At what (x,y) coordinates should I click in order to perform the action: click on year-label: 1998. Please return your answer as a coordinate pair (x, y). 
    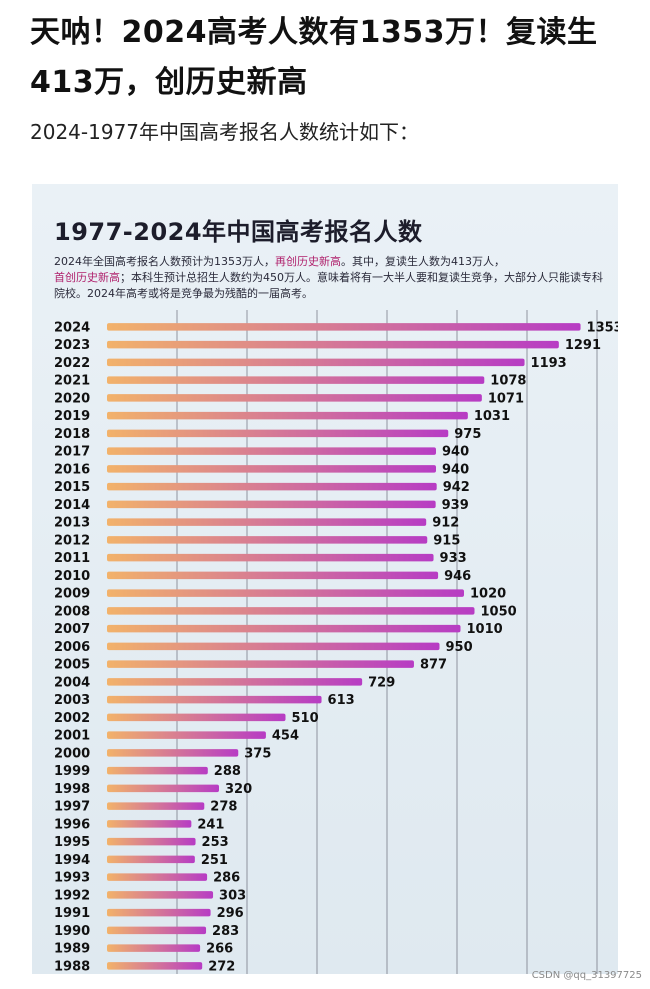
    Looking at the image, I should click on (72, 789).